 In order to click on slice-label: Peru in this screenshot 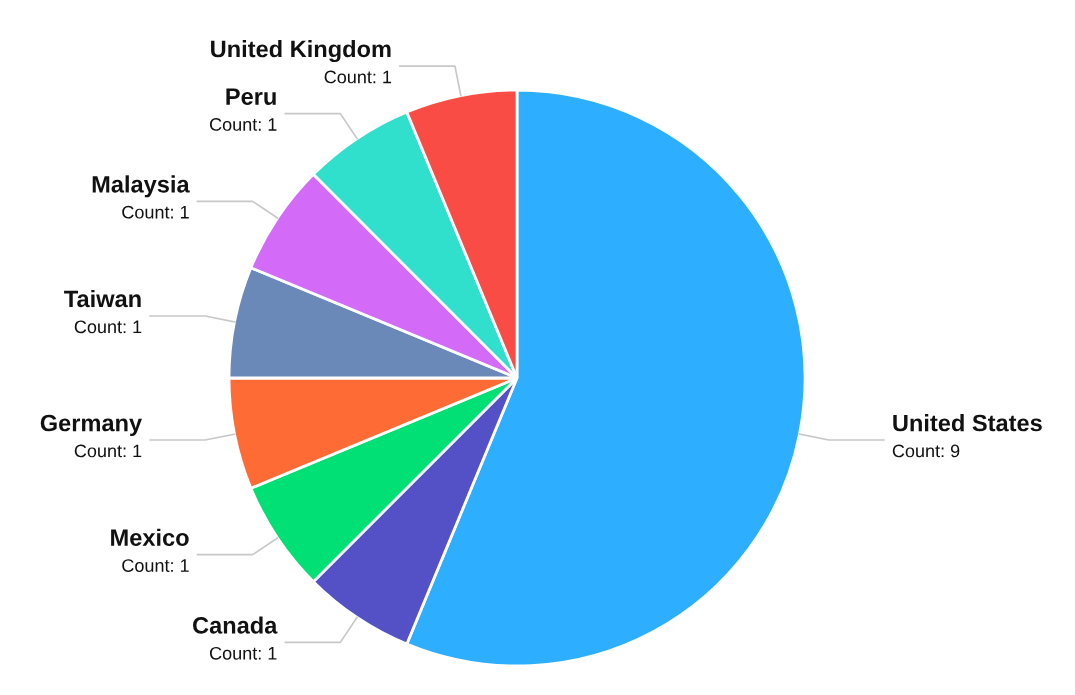, I will do `click(251, 96)`.